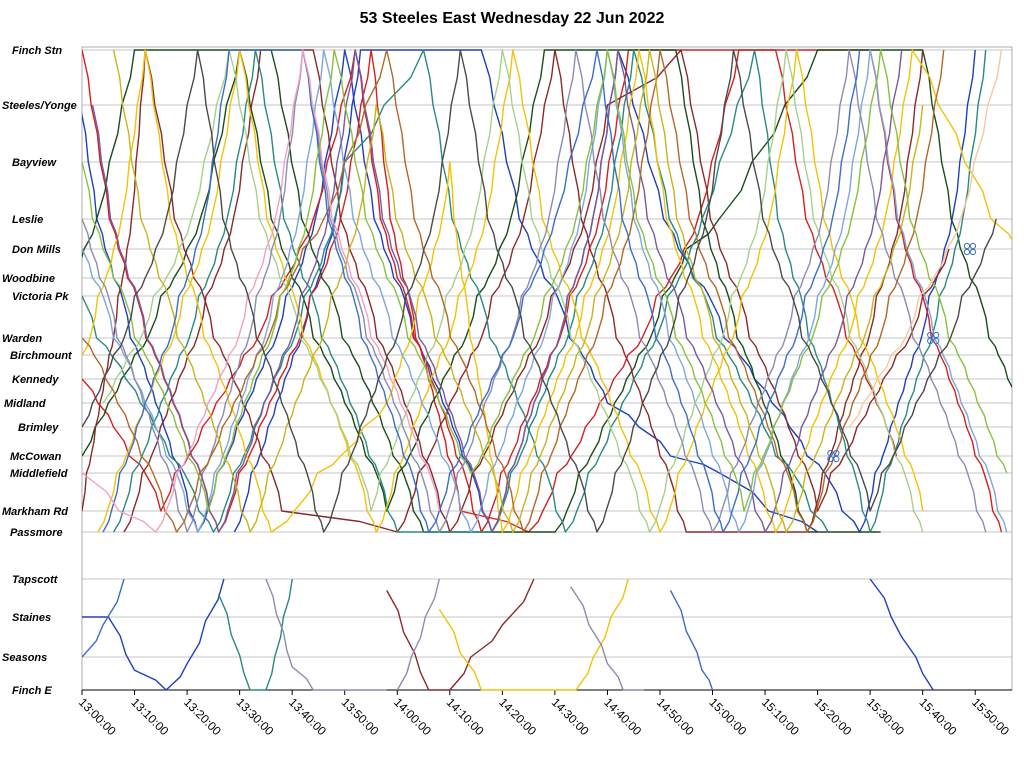  Describe the element at coordinates (990, 716) in the screenshot. I see `x-tick-label: 15:50:00` at that location.